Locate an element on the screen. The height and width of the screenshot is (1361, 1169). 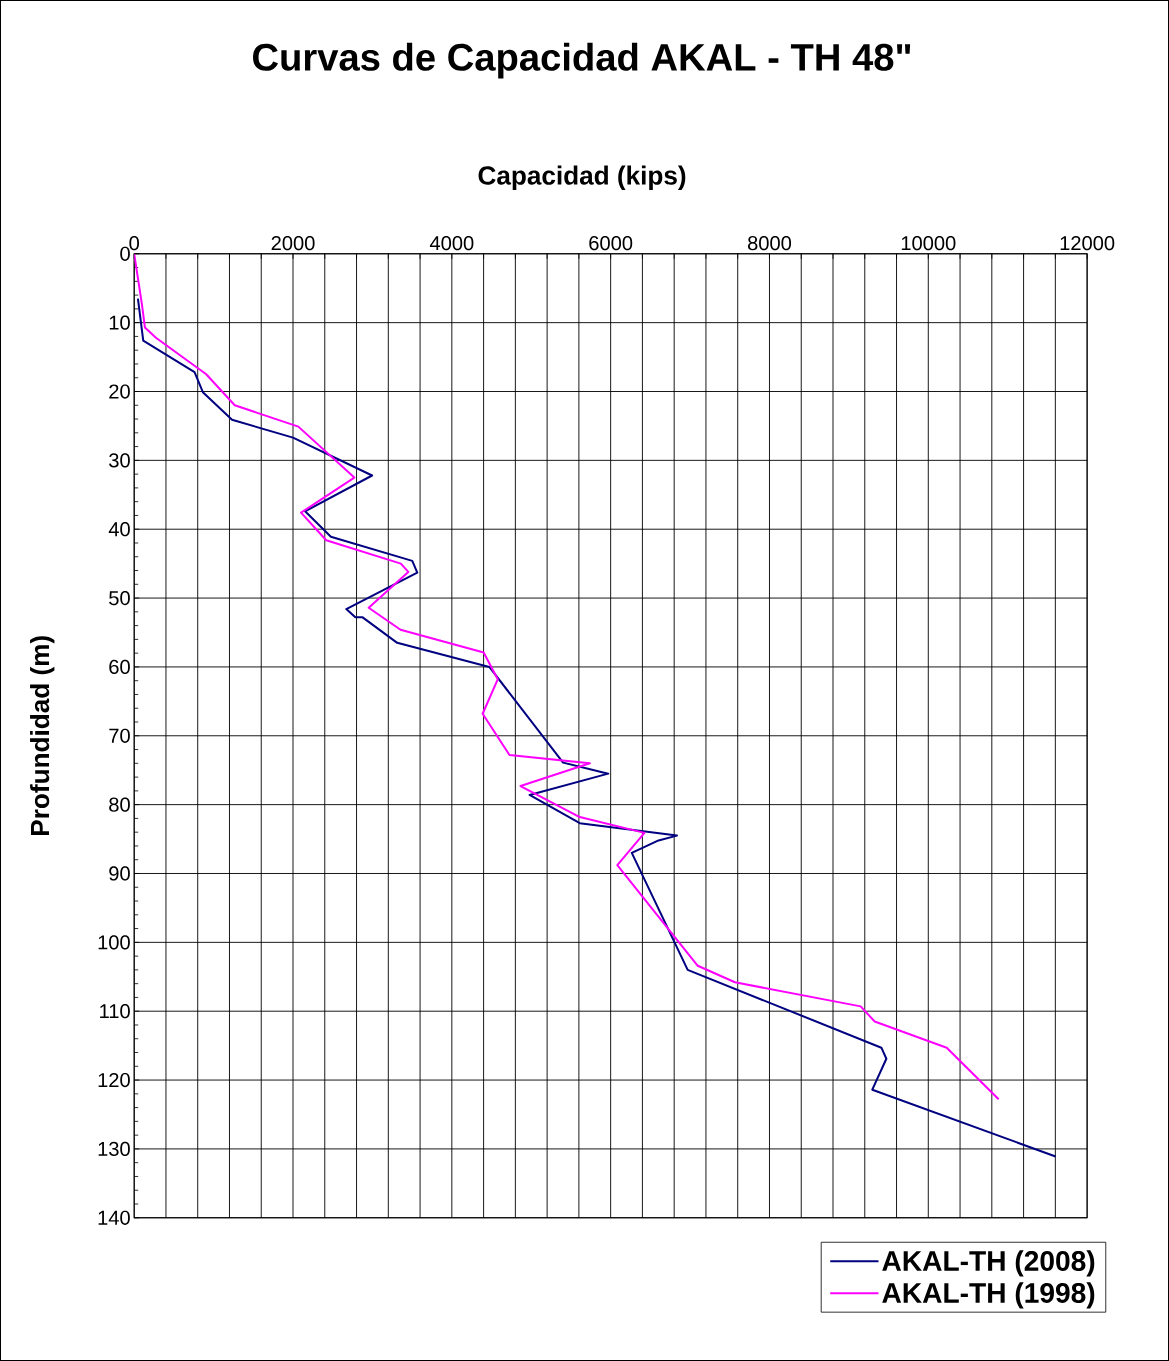
y-tick-label: 60 is located at coordinates (119, 667).